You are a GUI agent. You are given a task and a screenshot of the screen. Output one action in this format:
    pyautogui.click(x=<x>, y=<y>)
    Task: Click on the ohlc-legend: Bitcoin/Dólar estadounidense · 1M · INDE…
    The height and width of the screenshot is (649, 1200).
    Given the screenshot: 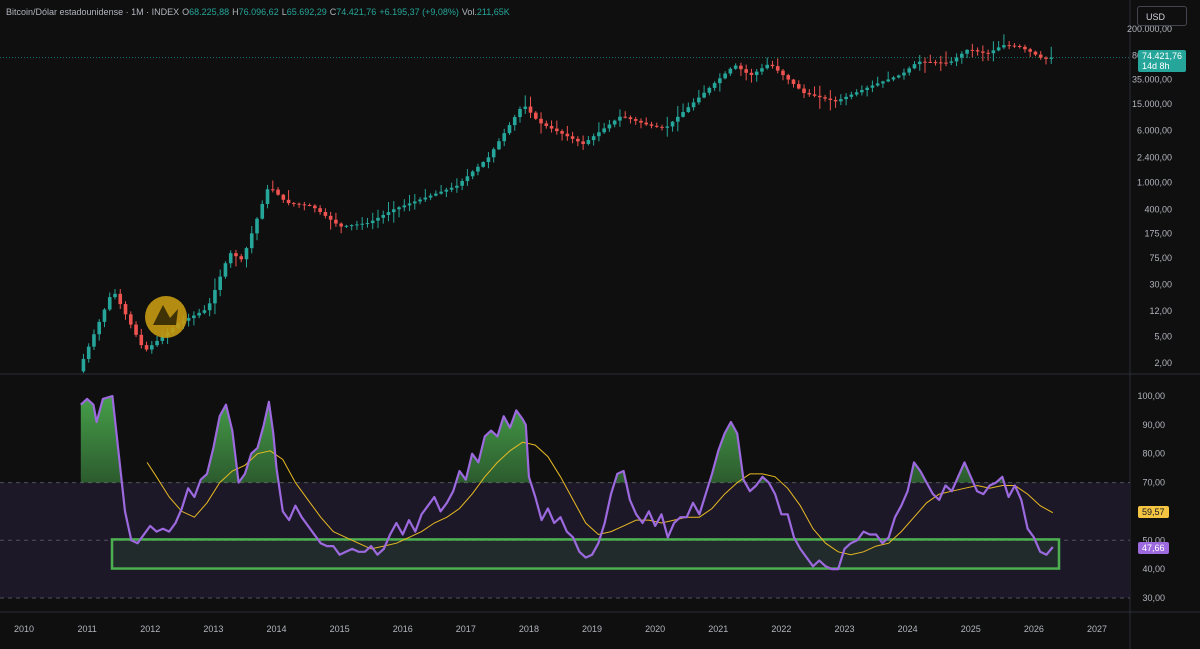 What is the action you would take?
    pyautogui.click(x=258, y=12)
    